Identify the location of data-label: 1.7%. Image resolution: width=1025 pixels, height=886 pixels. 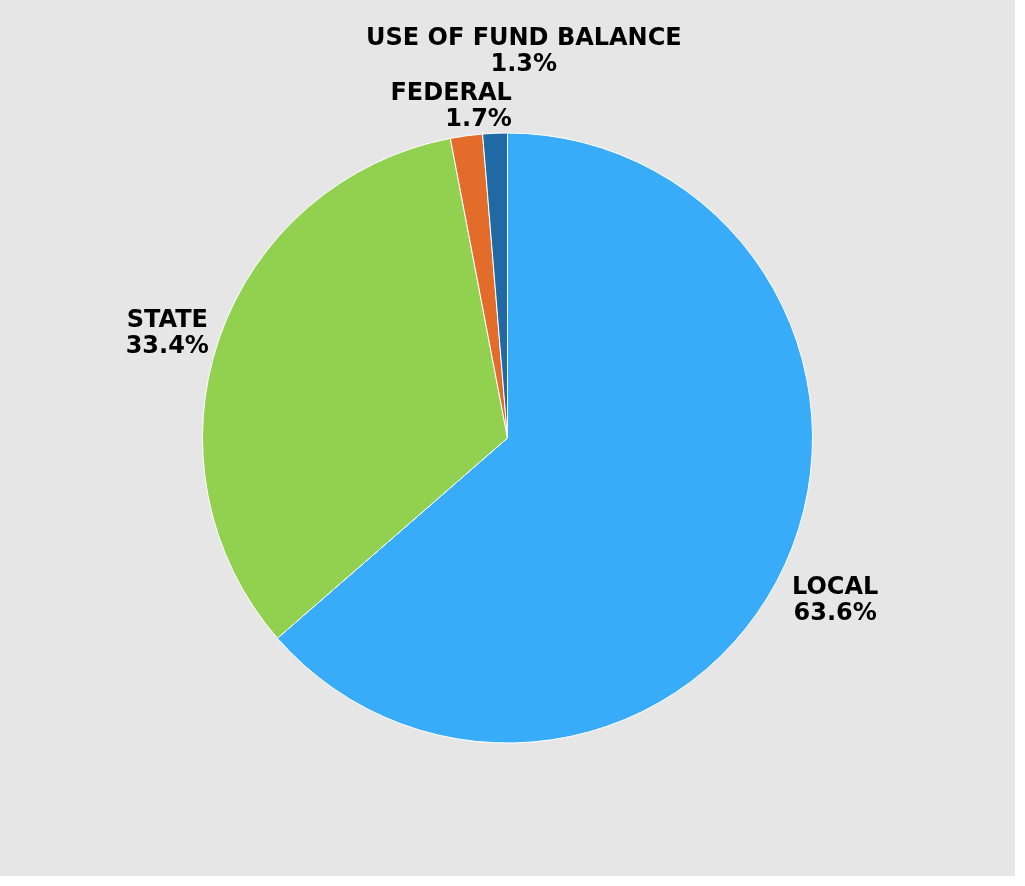
(478, 118).